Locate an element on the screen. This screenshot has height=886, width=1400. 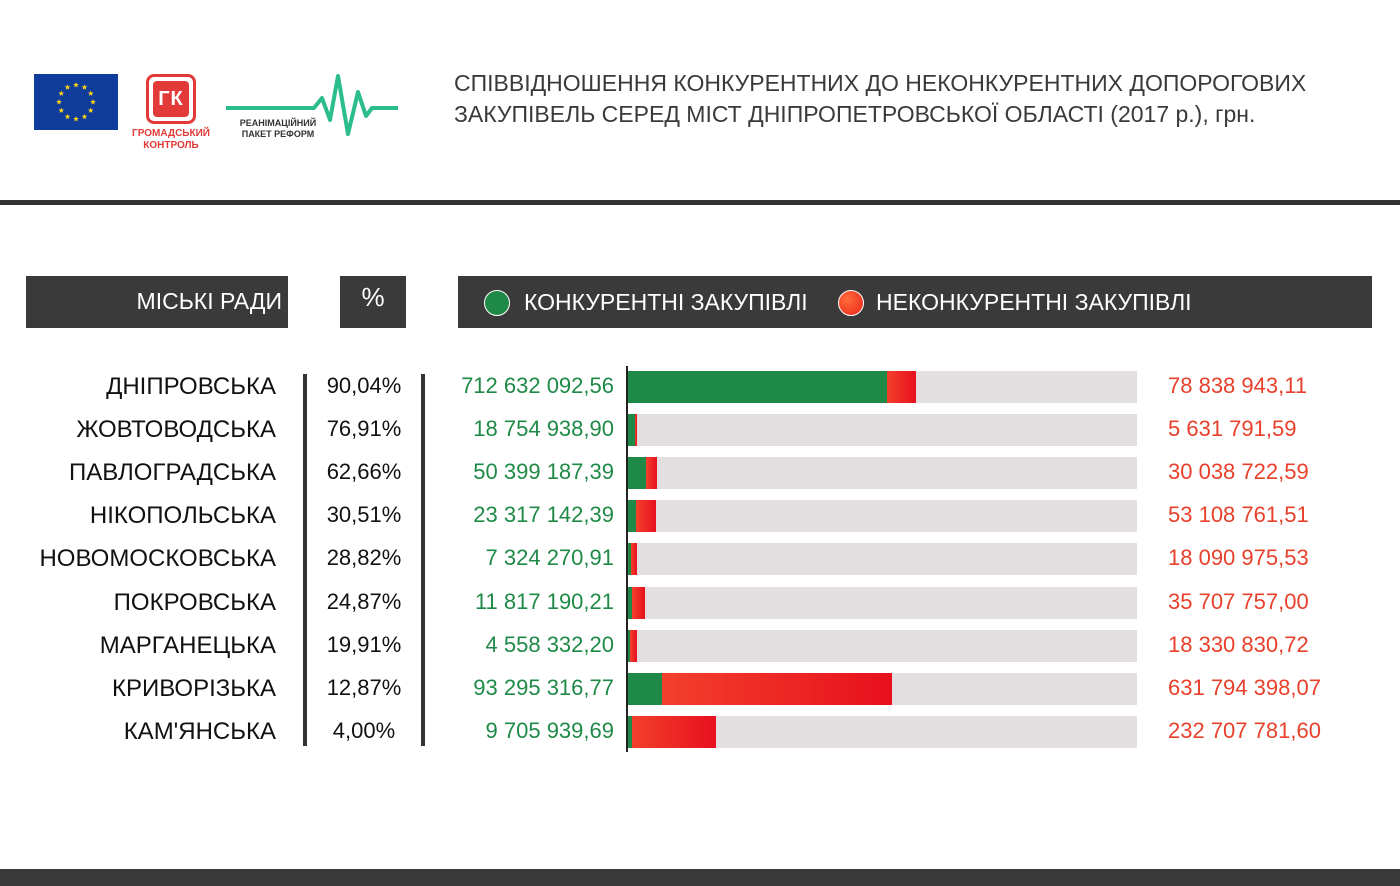
percent-label: 28,82% is located at coordinates (364, 557).